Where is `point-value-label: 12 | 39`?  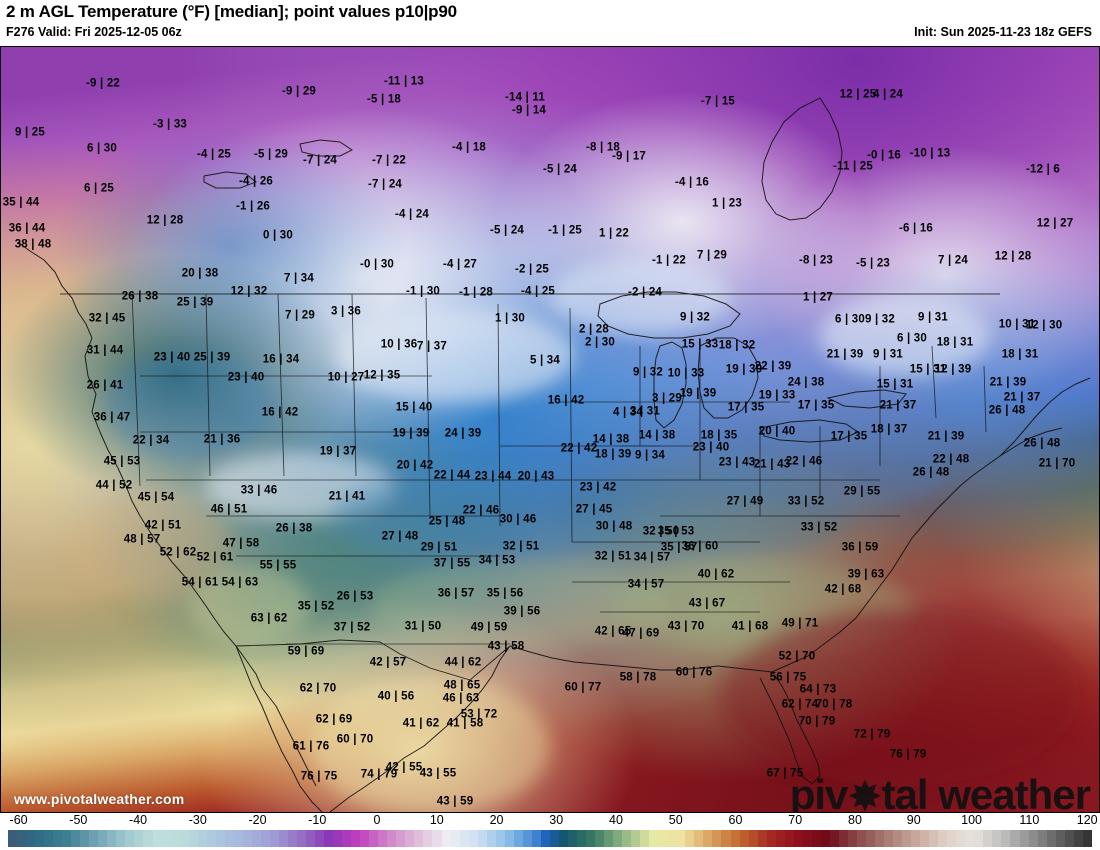 point-value-label: 12 | 39 is located at coordinates (953, 369).